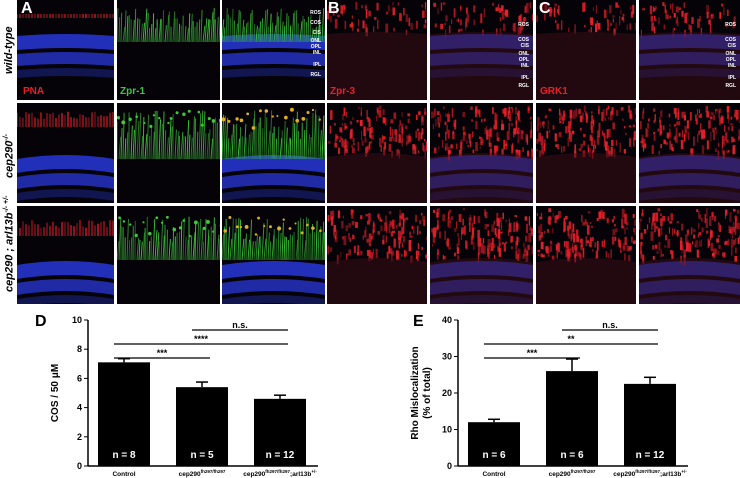  Describe the element at coordinates (79, 378) in the screenshot. I see `y-tick-label: 6` at that location.